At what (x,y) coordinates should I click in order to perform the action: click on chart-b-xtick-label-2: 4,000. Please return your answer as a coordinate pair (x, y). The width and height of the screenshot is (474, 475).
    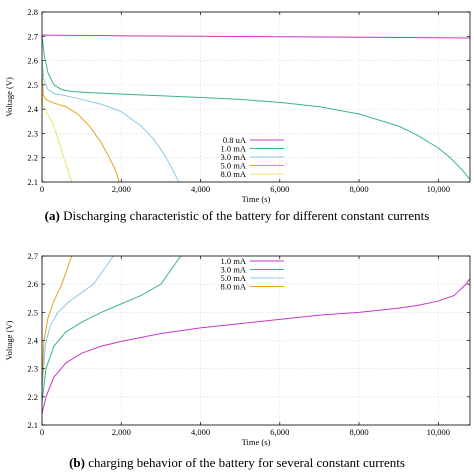
    Looking at the image, I should click on (200, 432).